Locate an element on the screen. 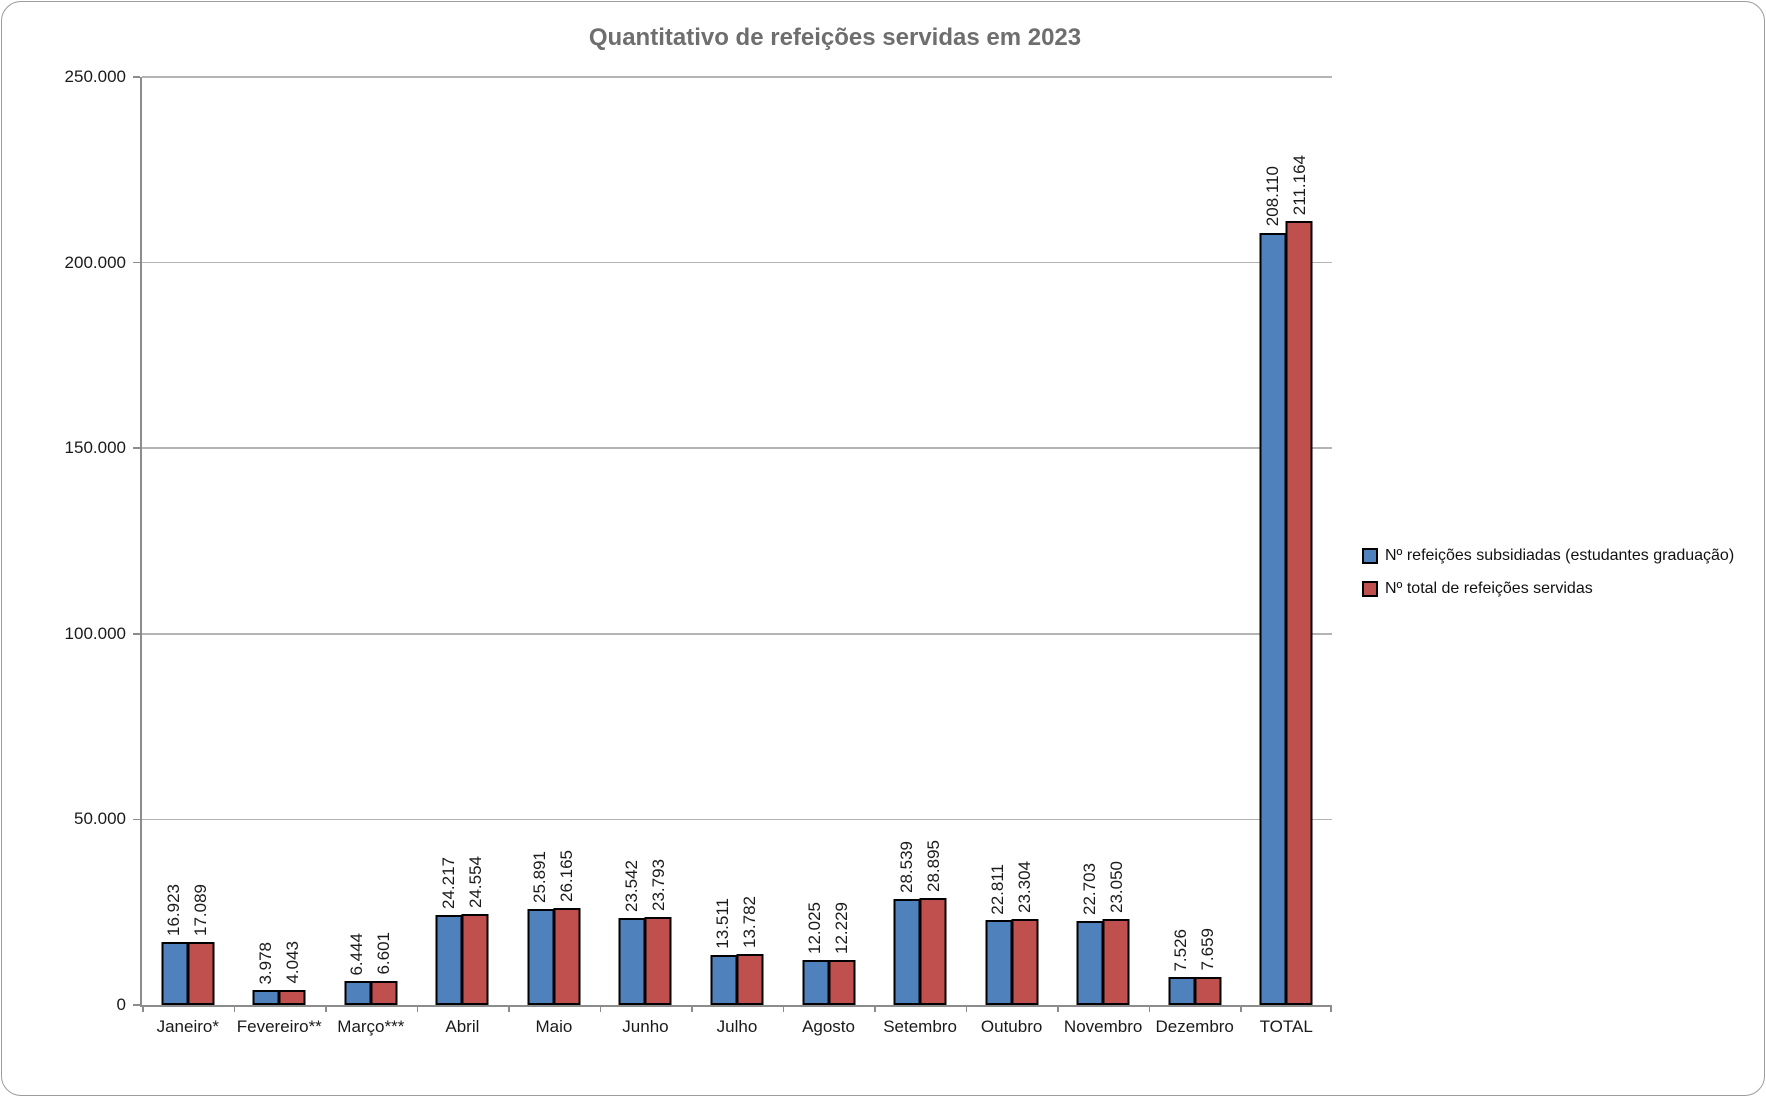 This screenshot has width=1766, height=1097. bar-series1-junho is located at coordinates (632, 961).